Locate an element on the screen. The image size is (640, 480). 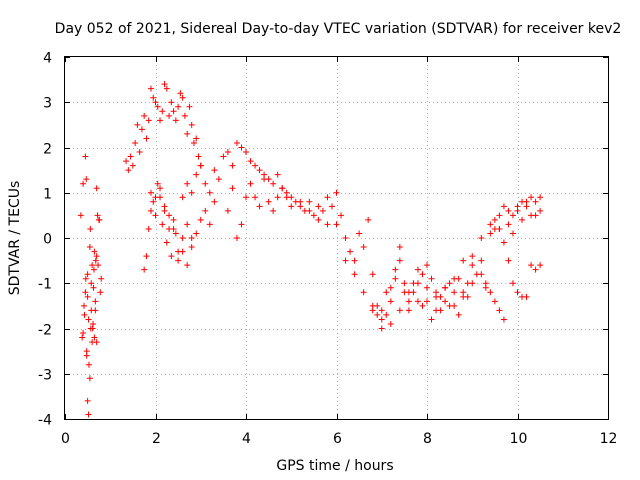
x-tick-label: 10 is located at coordinates (519, 439).